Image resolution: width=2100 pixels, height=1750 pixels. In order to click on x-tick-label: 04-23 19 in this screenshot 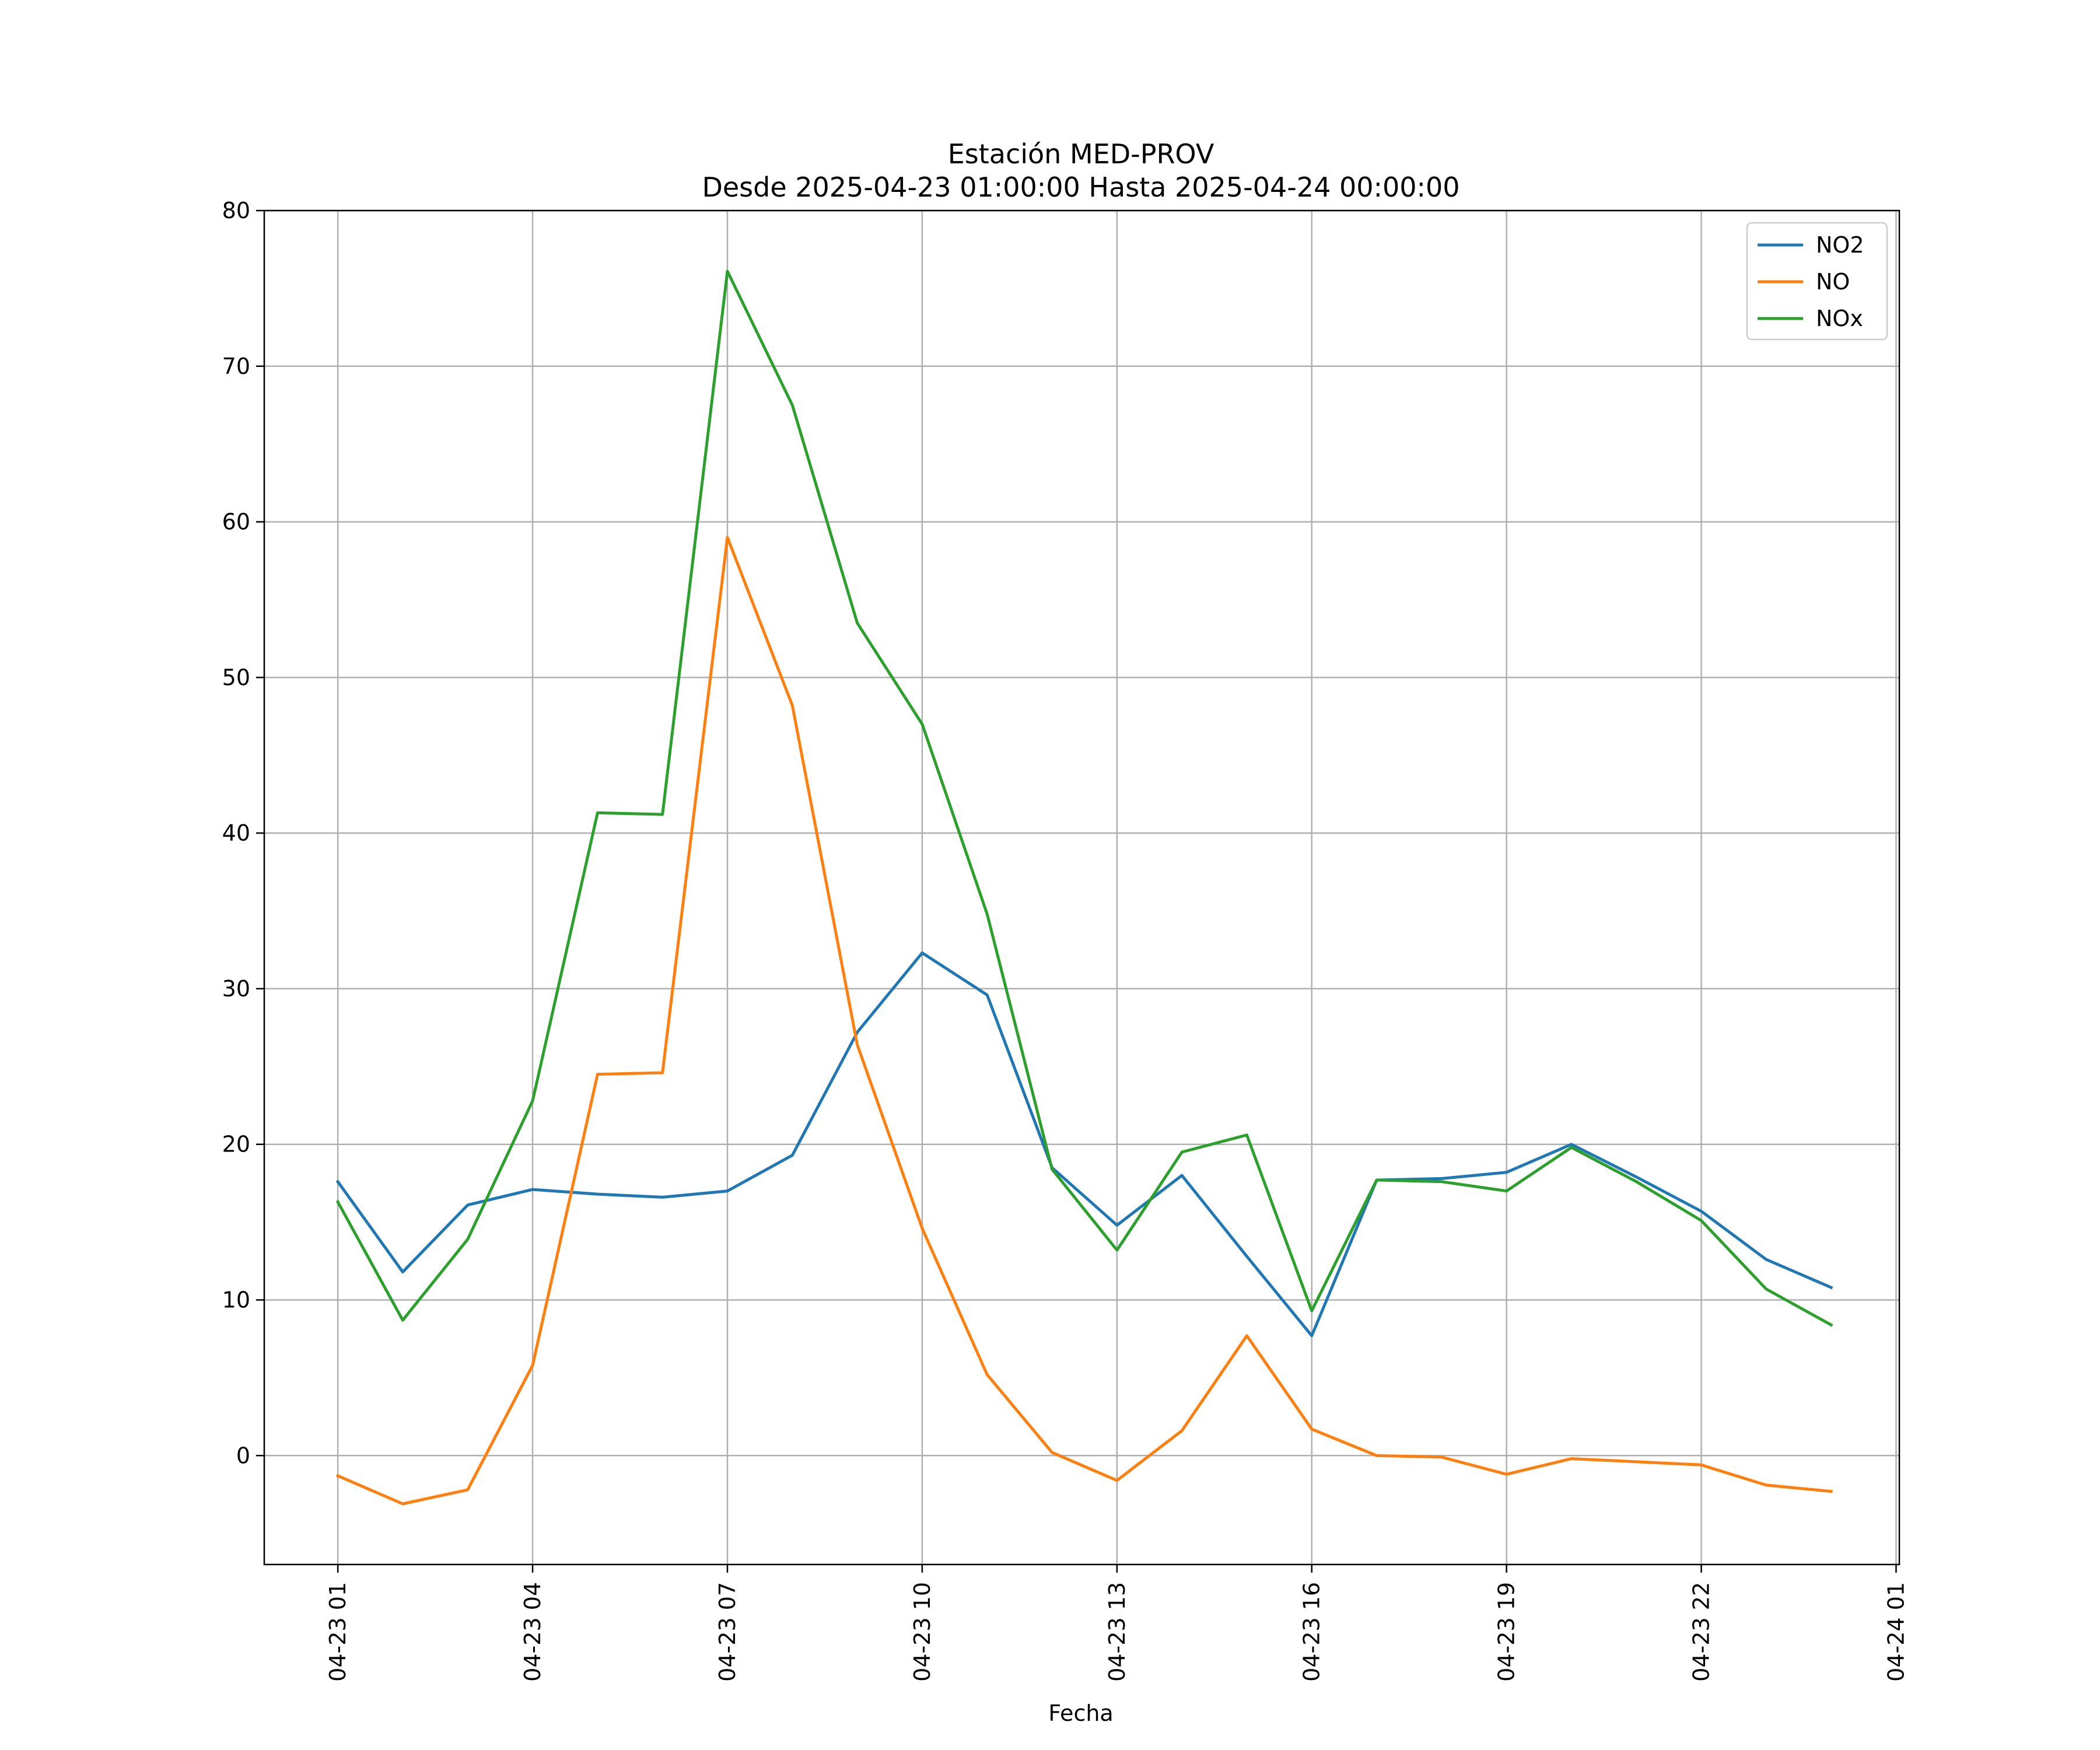, I will do `click(1507, 1632)`.